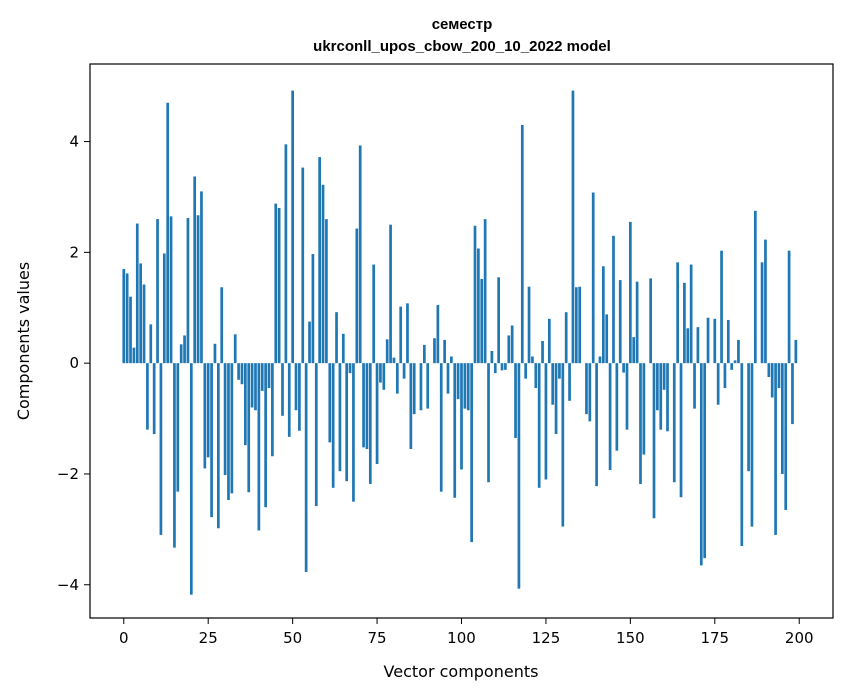 Image resolution: width=847 pixels, height=696 pixels. Describe the element at coordinates (462, 46) in the screenshot. I see `chart-title-line-2: ukrconll_upos_cbow_200_10_2022 model` at that location.